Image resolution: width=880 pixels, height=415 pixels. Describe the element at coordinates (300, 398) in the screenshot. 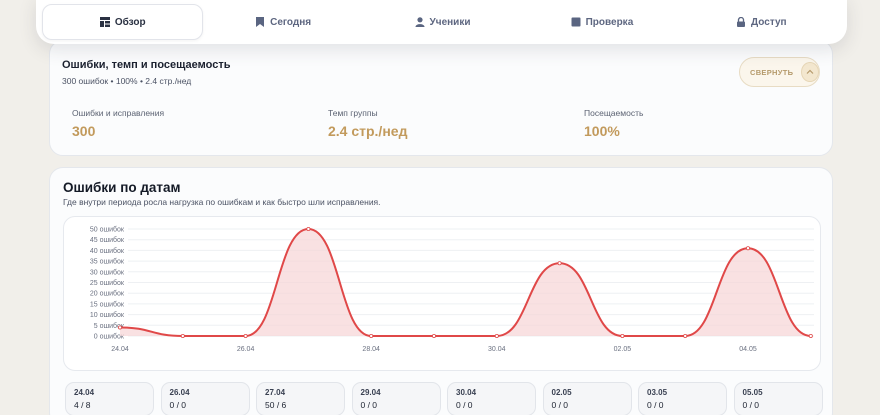

I see `day-card: 27.04 50 / 6` at that location.